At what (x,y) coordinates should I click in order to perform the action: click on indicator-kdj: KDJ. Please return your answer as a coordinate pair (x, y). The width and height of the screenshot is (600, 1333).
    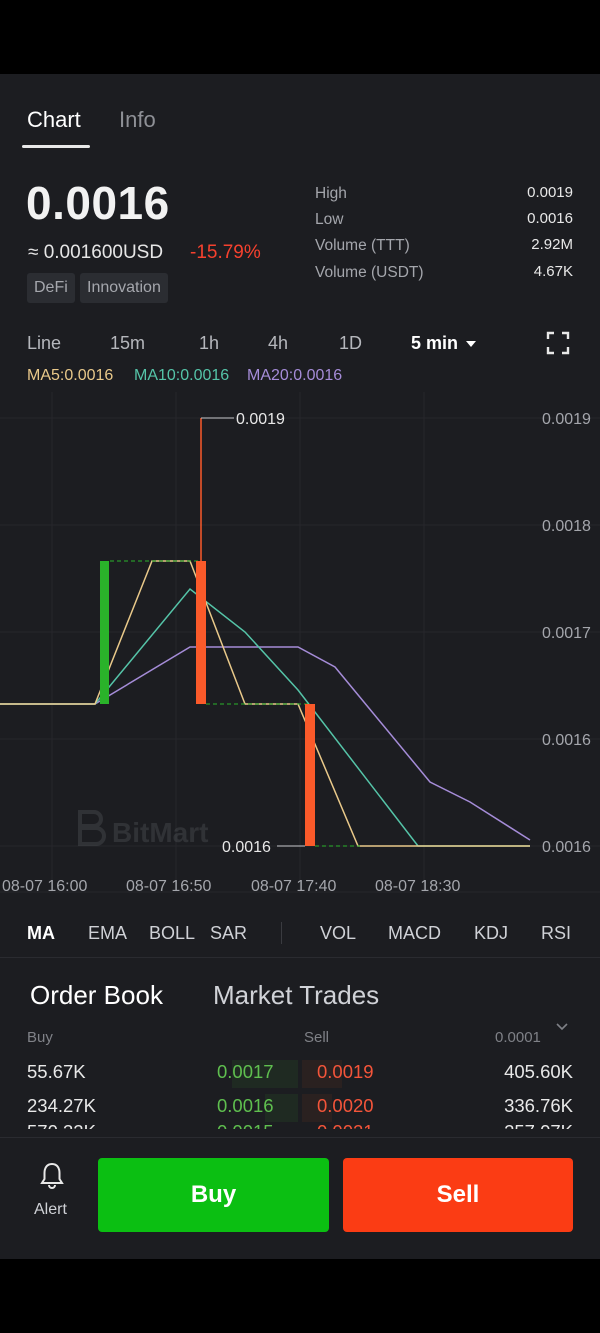
    Looking at the image, I should click on (491, 933).